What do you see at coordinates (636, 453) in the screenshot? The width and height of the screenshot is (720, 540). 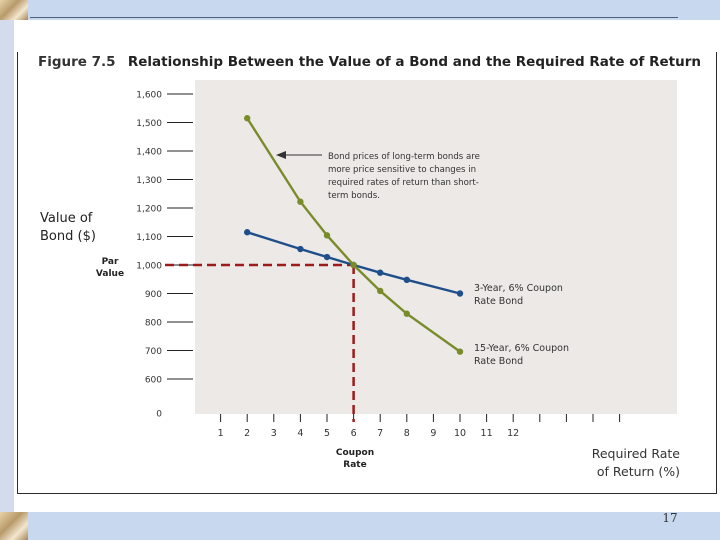 I see `x-axis-label-line-0: Required Rate` at bounding box center [636, 453].